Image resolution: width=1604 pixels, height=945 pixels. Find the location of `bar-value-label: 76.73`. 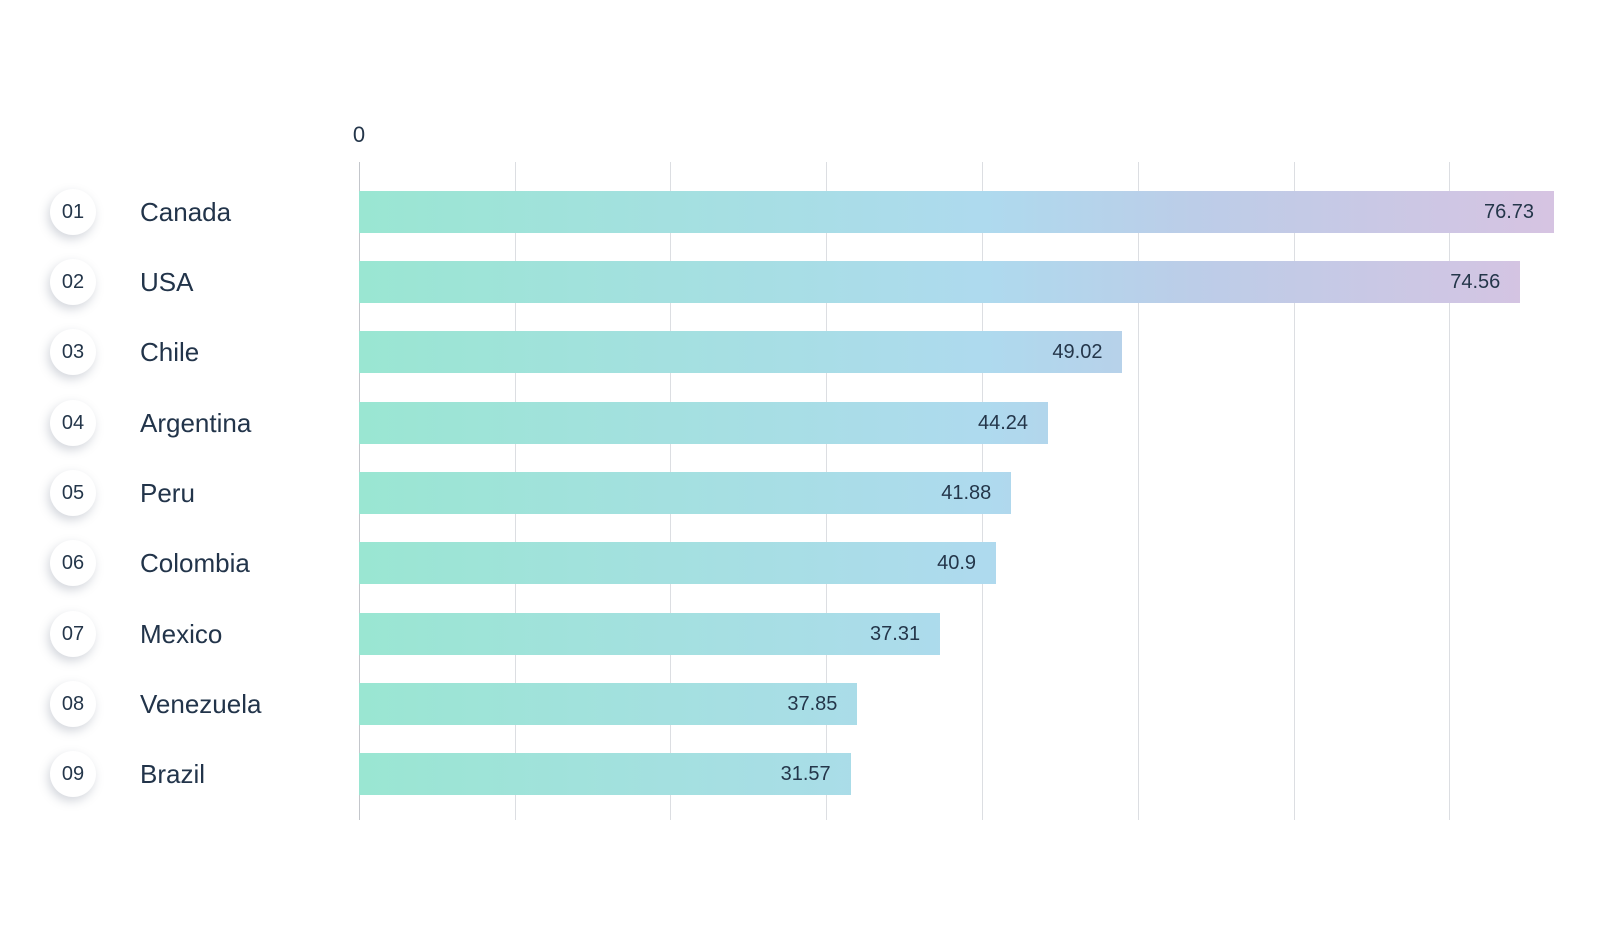

bar-value-label: 76.73 is located at coordinates (1509, 211).